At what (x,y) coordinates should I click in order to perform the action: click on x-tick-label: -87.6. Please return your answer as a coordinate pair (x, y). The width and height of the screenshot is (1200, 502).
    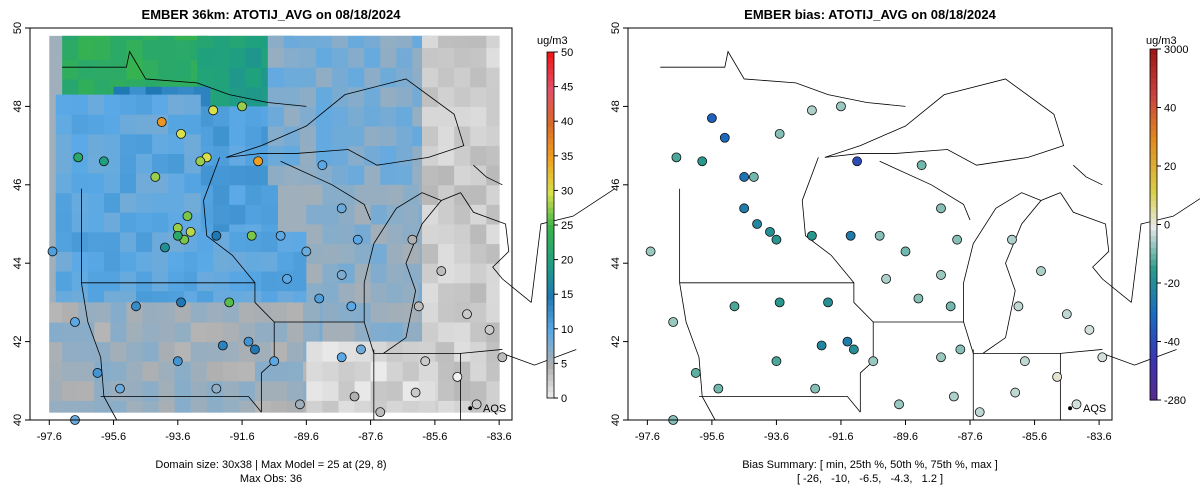
    Looking at the image, I should click on (370, 437).